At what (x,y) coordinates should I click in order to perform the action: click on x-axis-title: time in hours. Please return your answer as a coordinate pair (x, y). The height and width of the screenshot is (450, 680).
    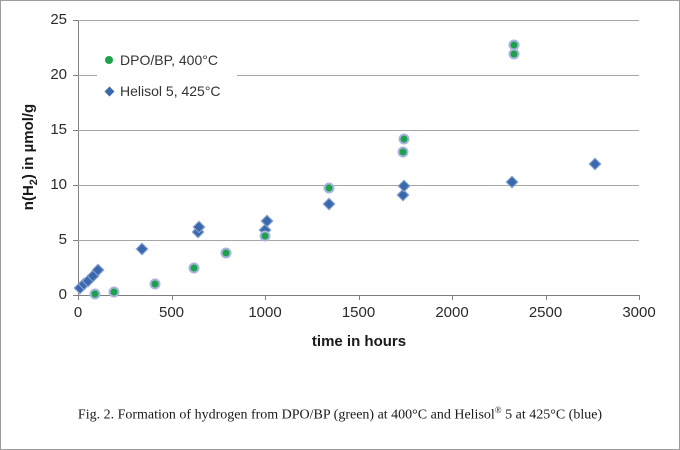
    Looking at the image, I should click on (359, 341).